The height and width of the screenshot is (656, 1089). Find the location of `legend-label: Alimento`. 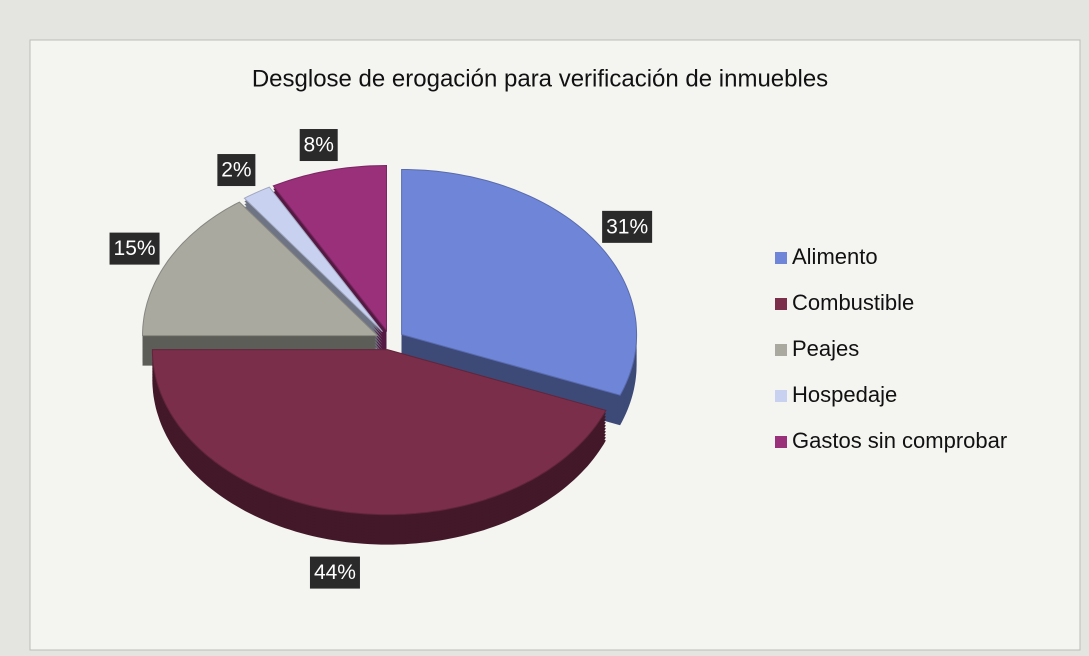

legend-label: Alimento is located at coordinates (835, 256).